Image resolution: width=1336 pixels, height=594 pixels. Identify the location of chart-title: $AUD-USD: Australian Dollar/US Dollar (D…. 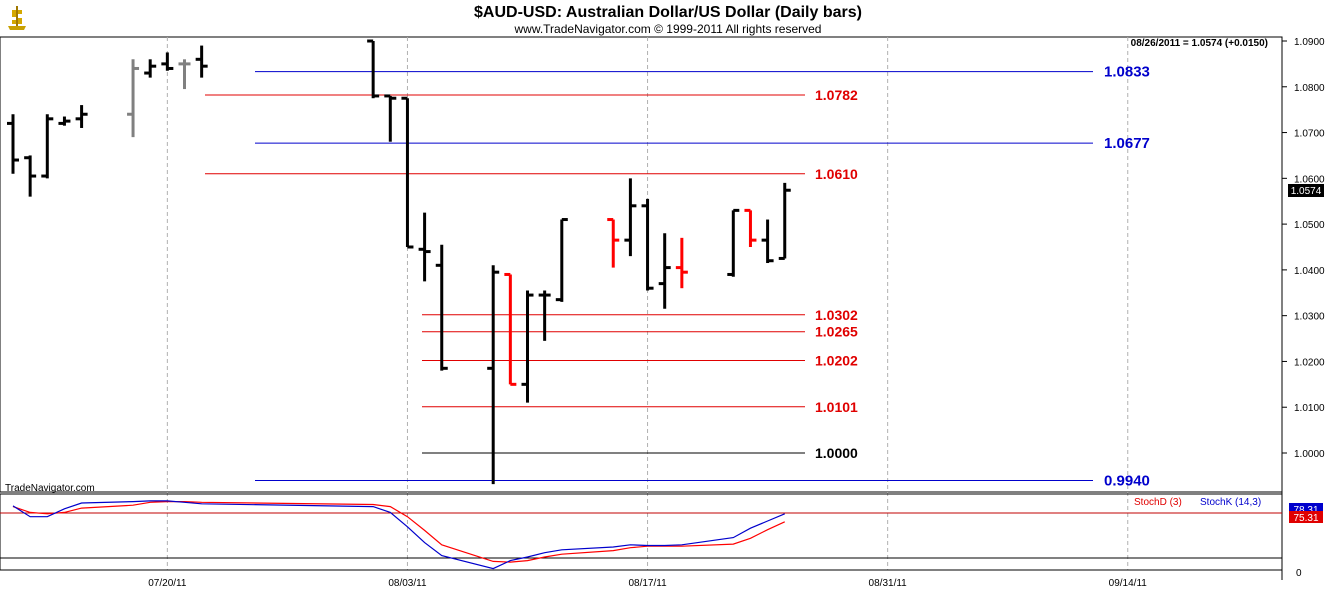
(668, 12).